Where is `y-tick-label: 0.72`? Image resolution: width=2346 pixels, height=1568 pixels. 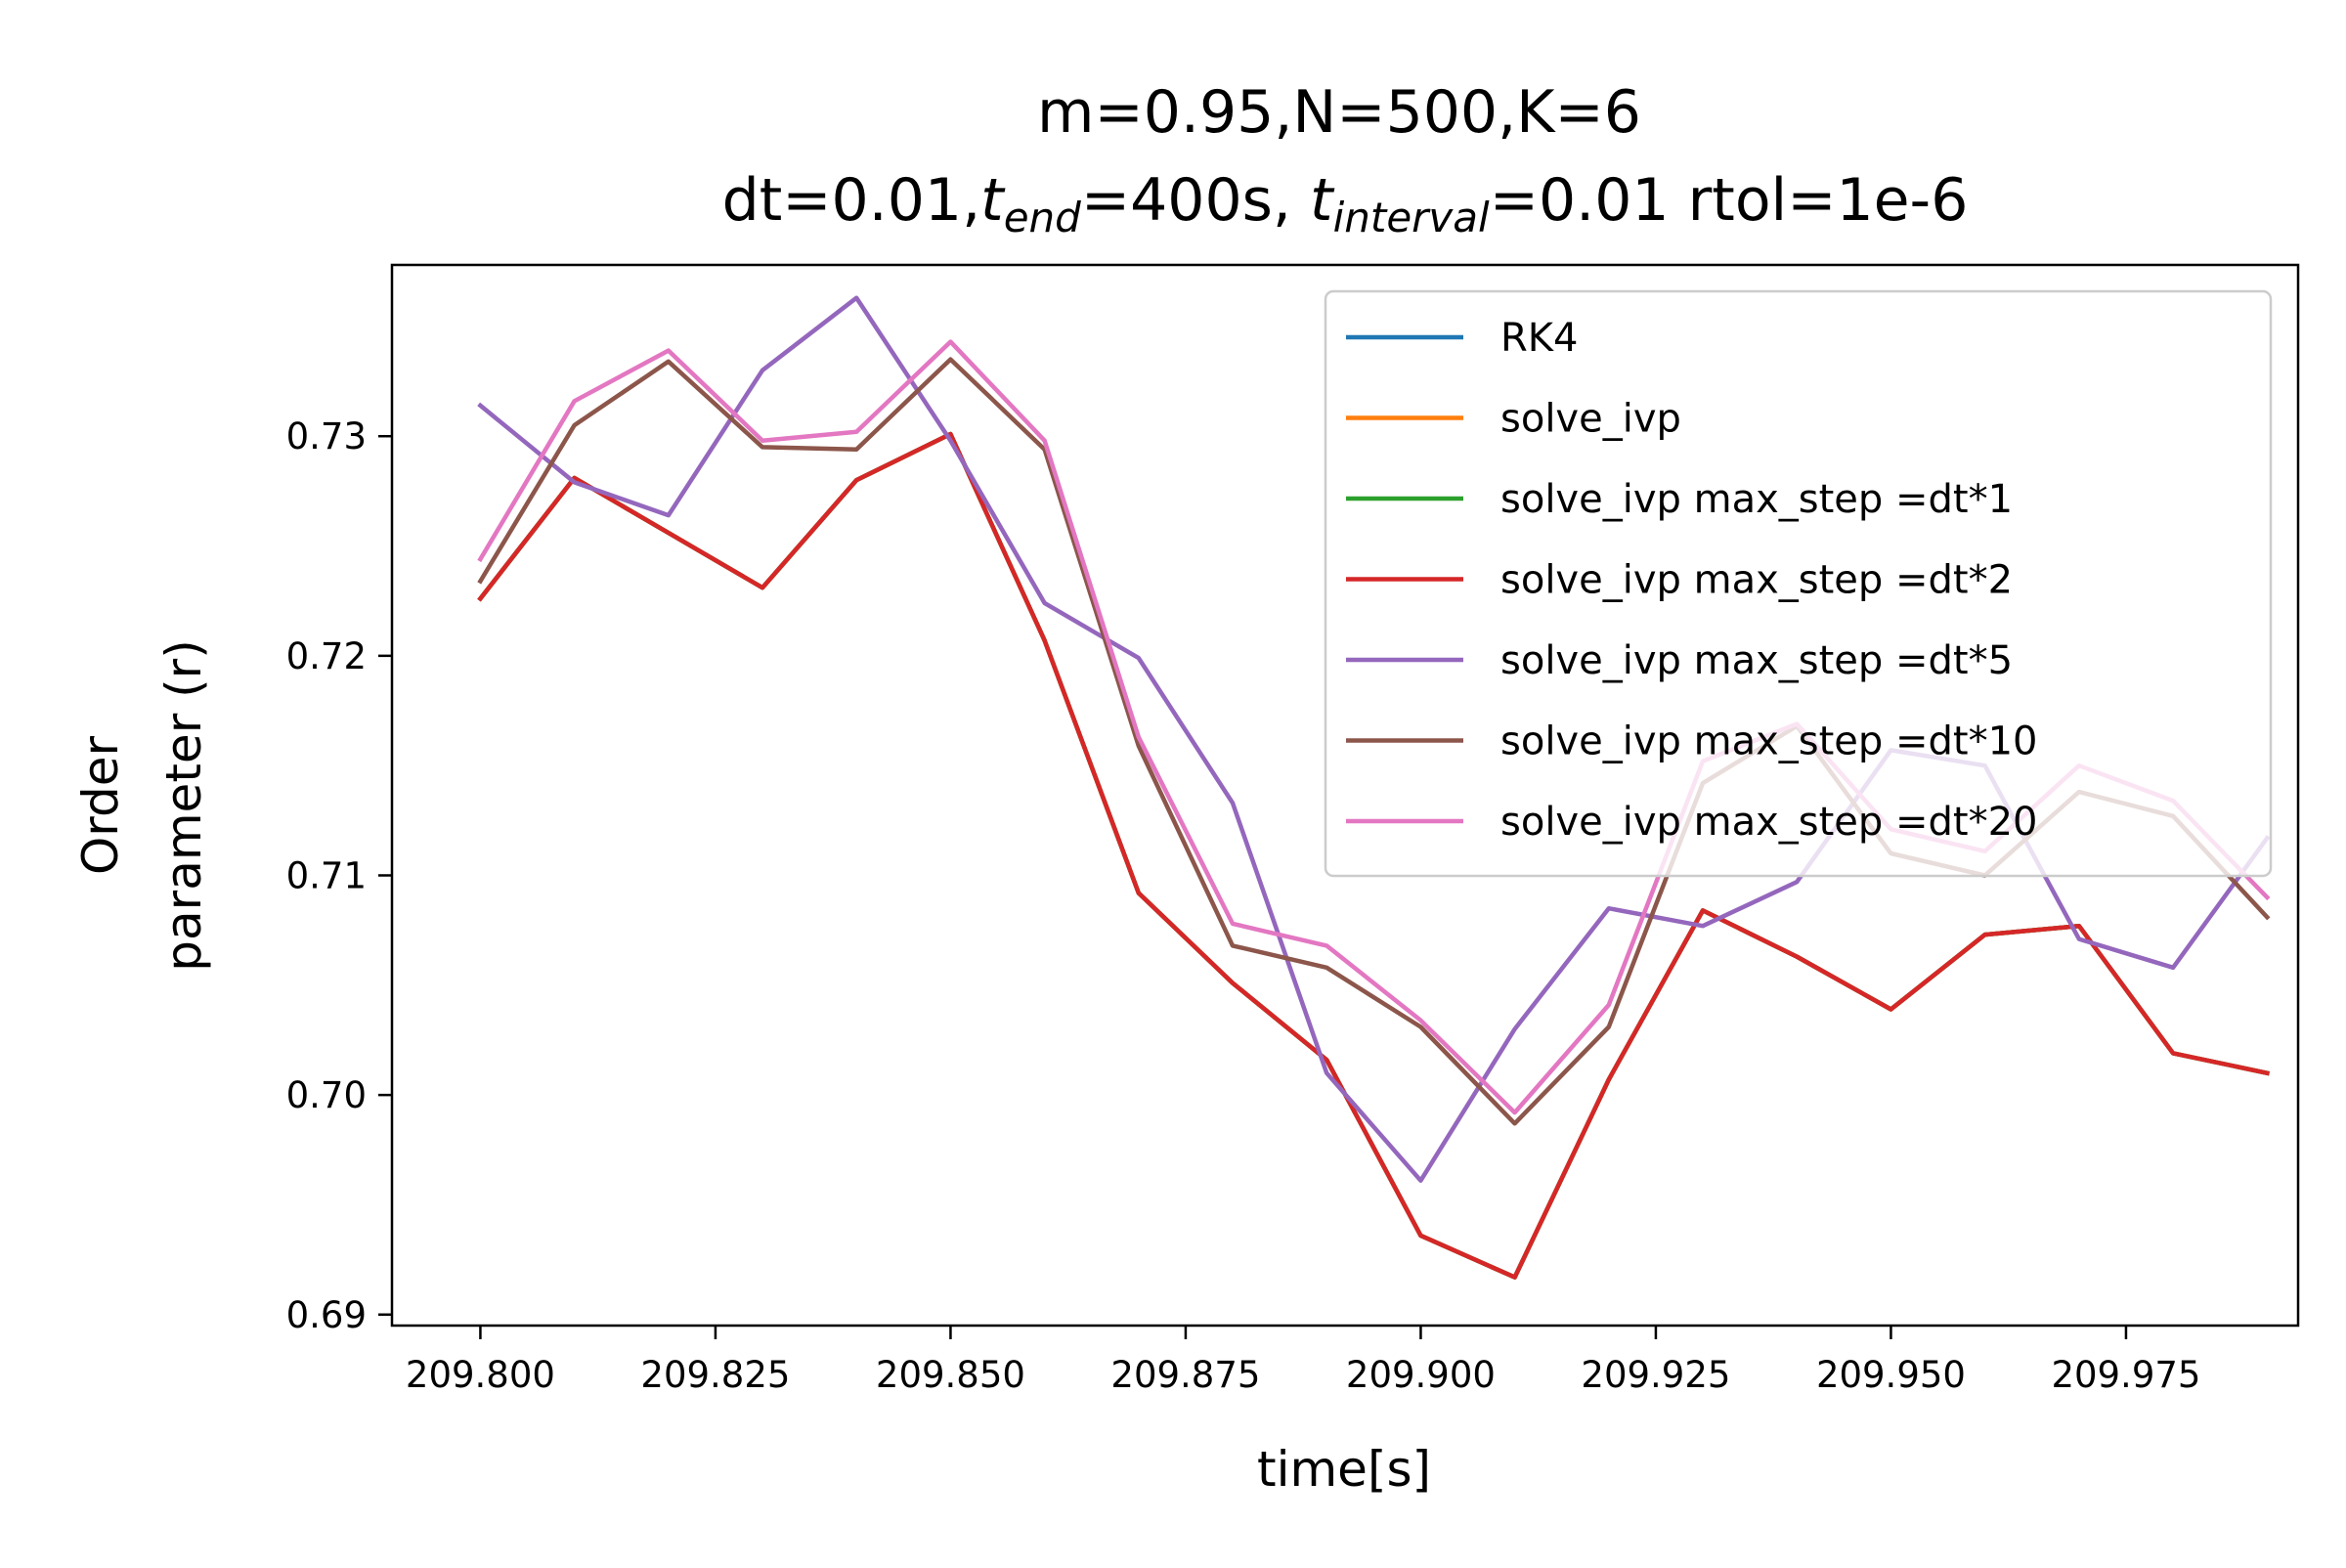
y-tick-label: 0.72 is located at coordinates (326, 656).